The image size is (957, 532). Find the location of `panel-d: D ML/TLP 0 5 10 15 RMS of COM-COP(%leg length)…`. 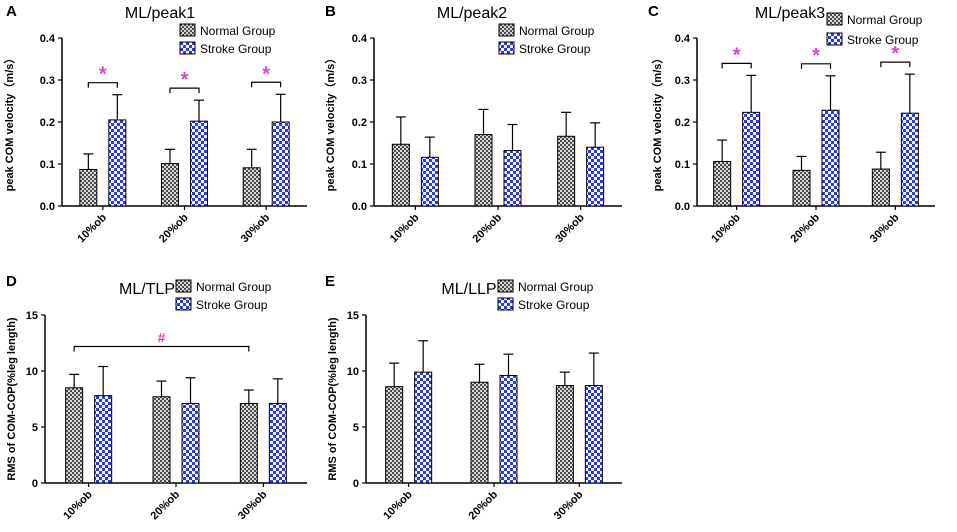

panel-d: D ML/TLP 0 5 10 15 RMS of COM-COP(%leg length)… is located at coordinates (156, 397).